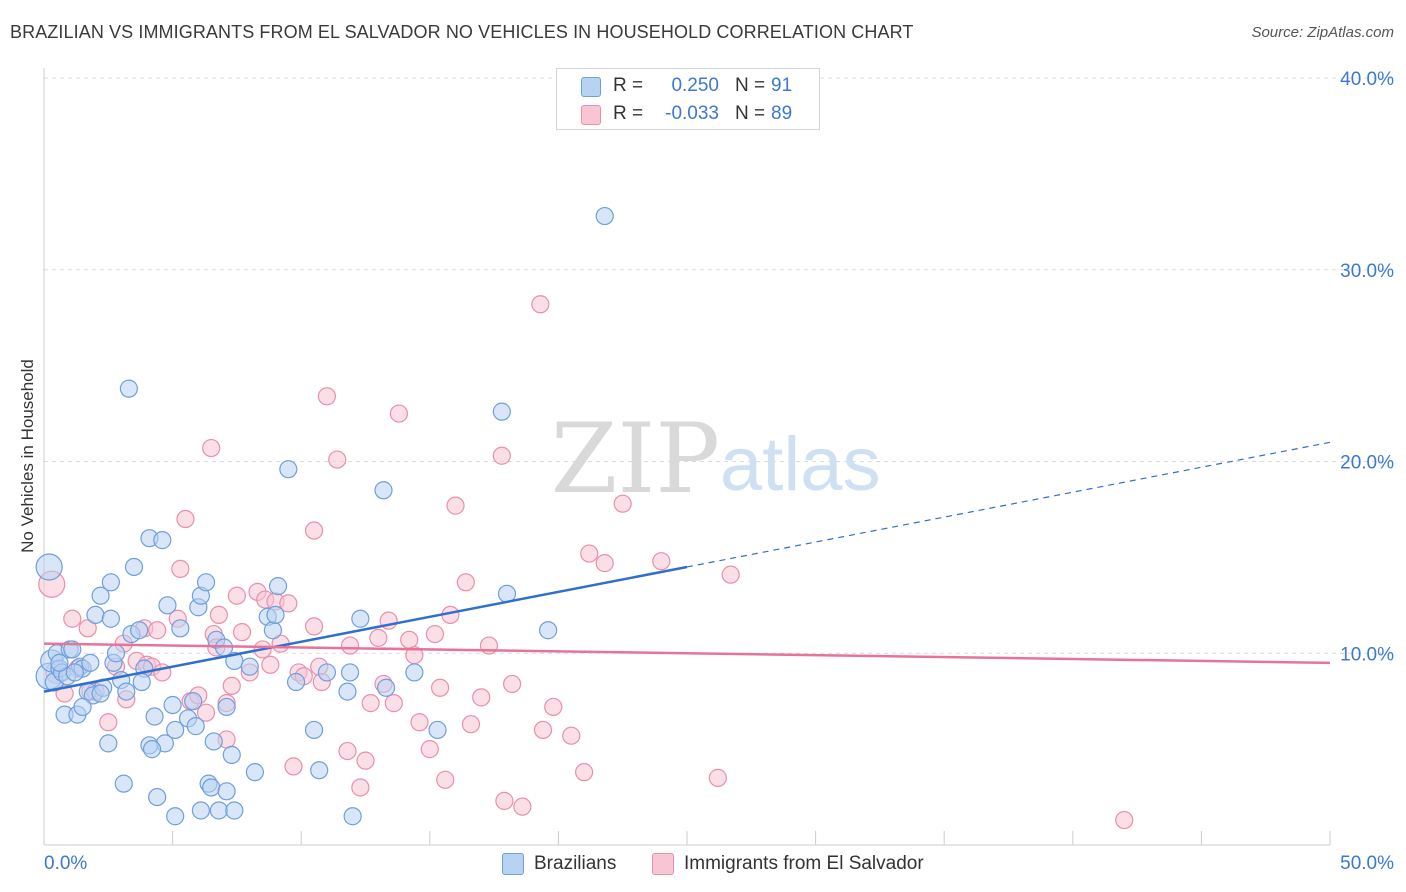 This screenshot has height=892, width=1406. I want to click on watermark: ZIP atlas, so click(716, 459).